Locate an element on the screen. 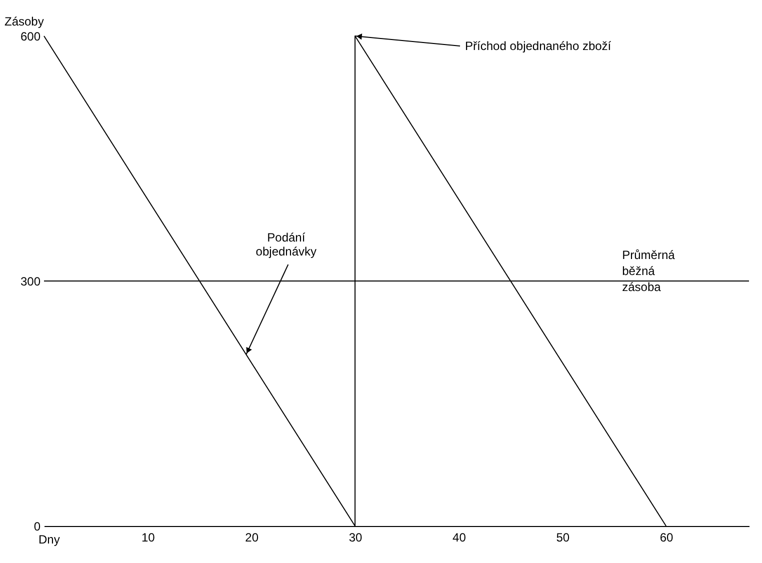 The width and height of the screenshot is (762, 563). annotation: Podání objednávky is located at coordinates (286, 244).